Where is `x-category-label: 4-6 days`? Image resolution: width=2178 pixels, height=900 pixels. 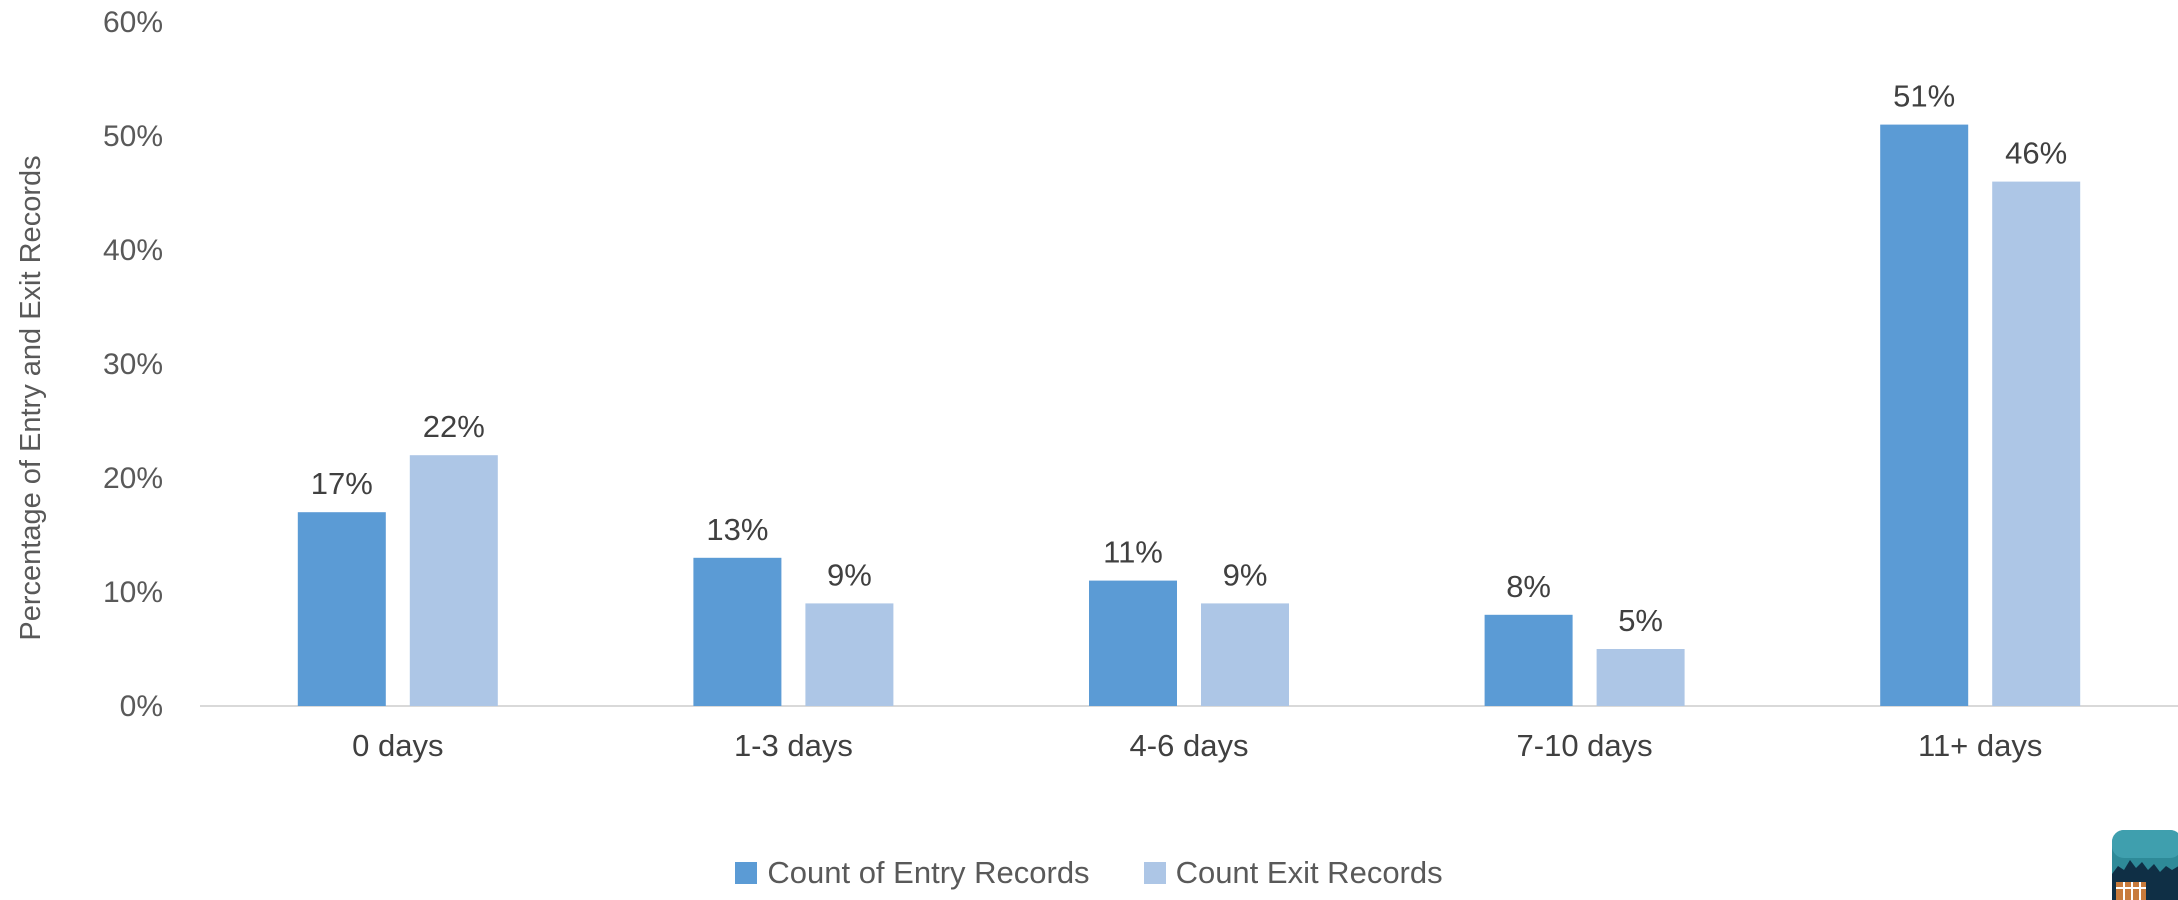 x-category-label: 4-6 days is located at coordinates (1189, 745).